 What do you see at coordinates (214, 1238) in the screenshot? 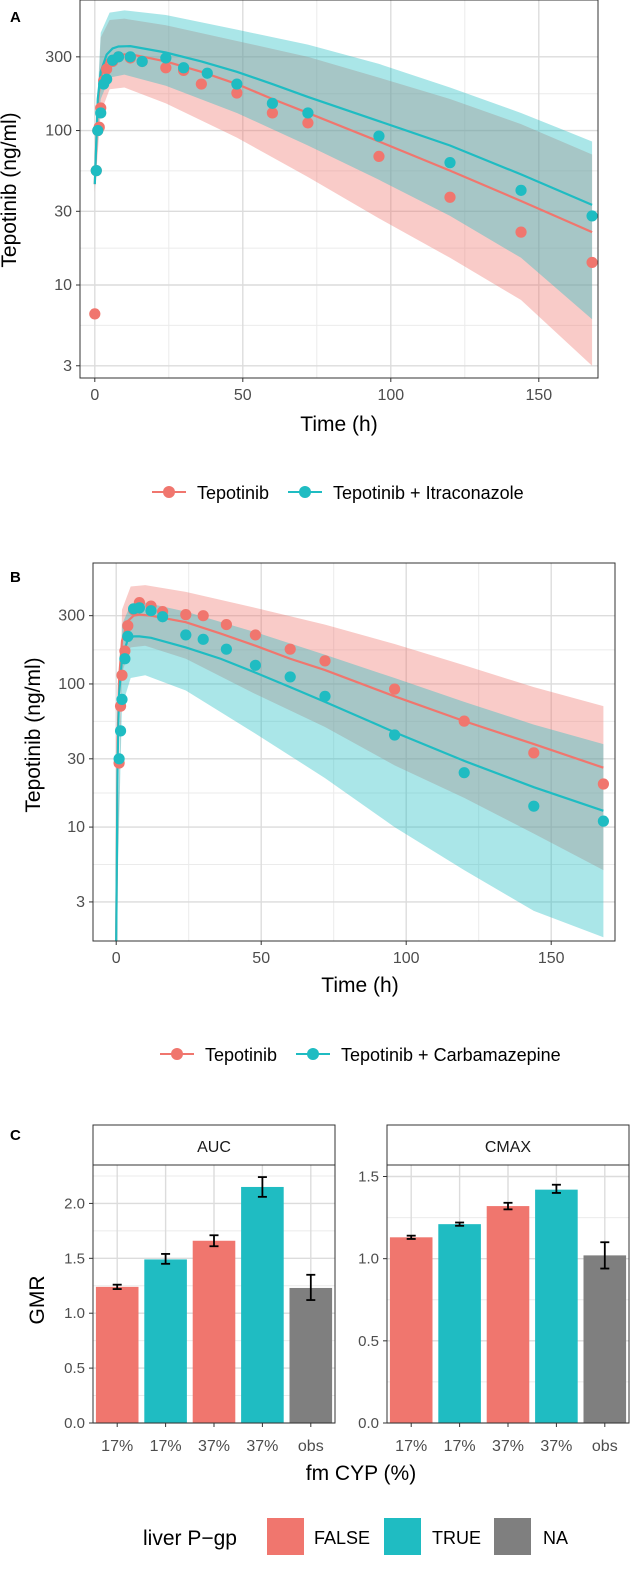
I see `facet-auc-error-bars` at bounding box center [214, 1238].